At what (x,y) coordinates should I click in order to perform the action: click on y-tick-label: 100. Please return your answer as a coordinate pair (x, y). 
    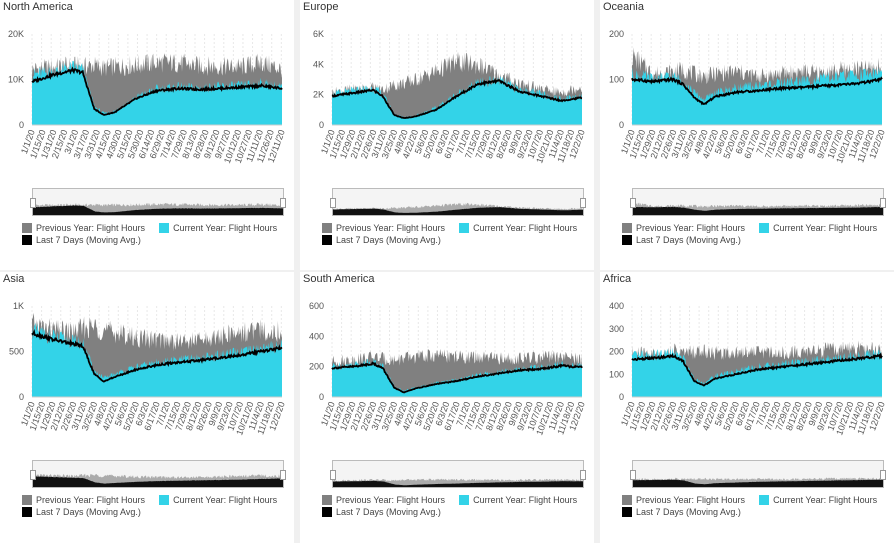
    Looking at the image, I should click on (616, 80).